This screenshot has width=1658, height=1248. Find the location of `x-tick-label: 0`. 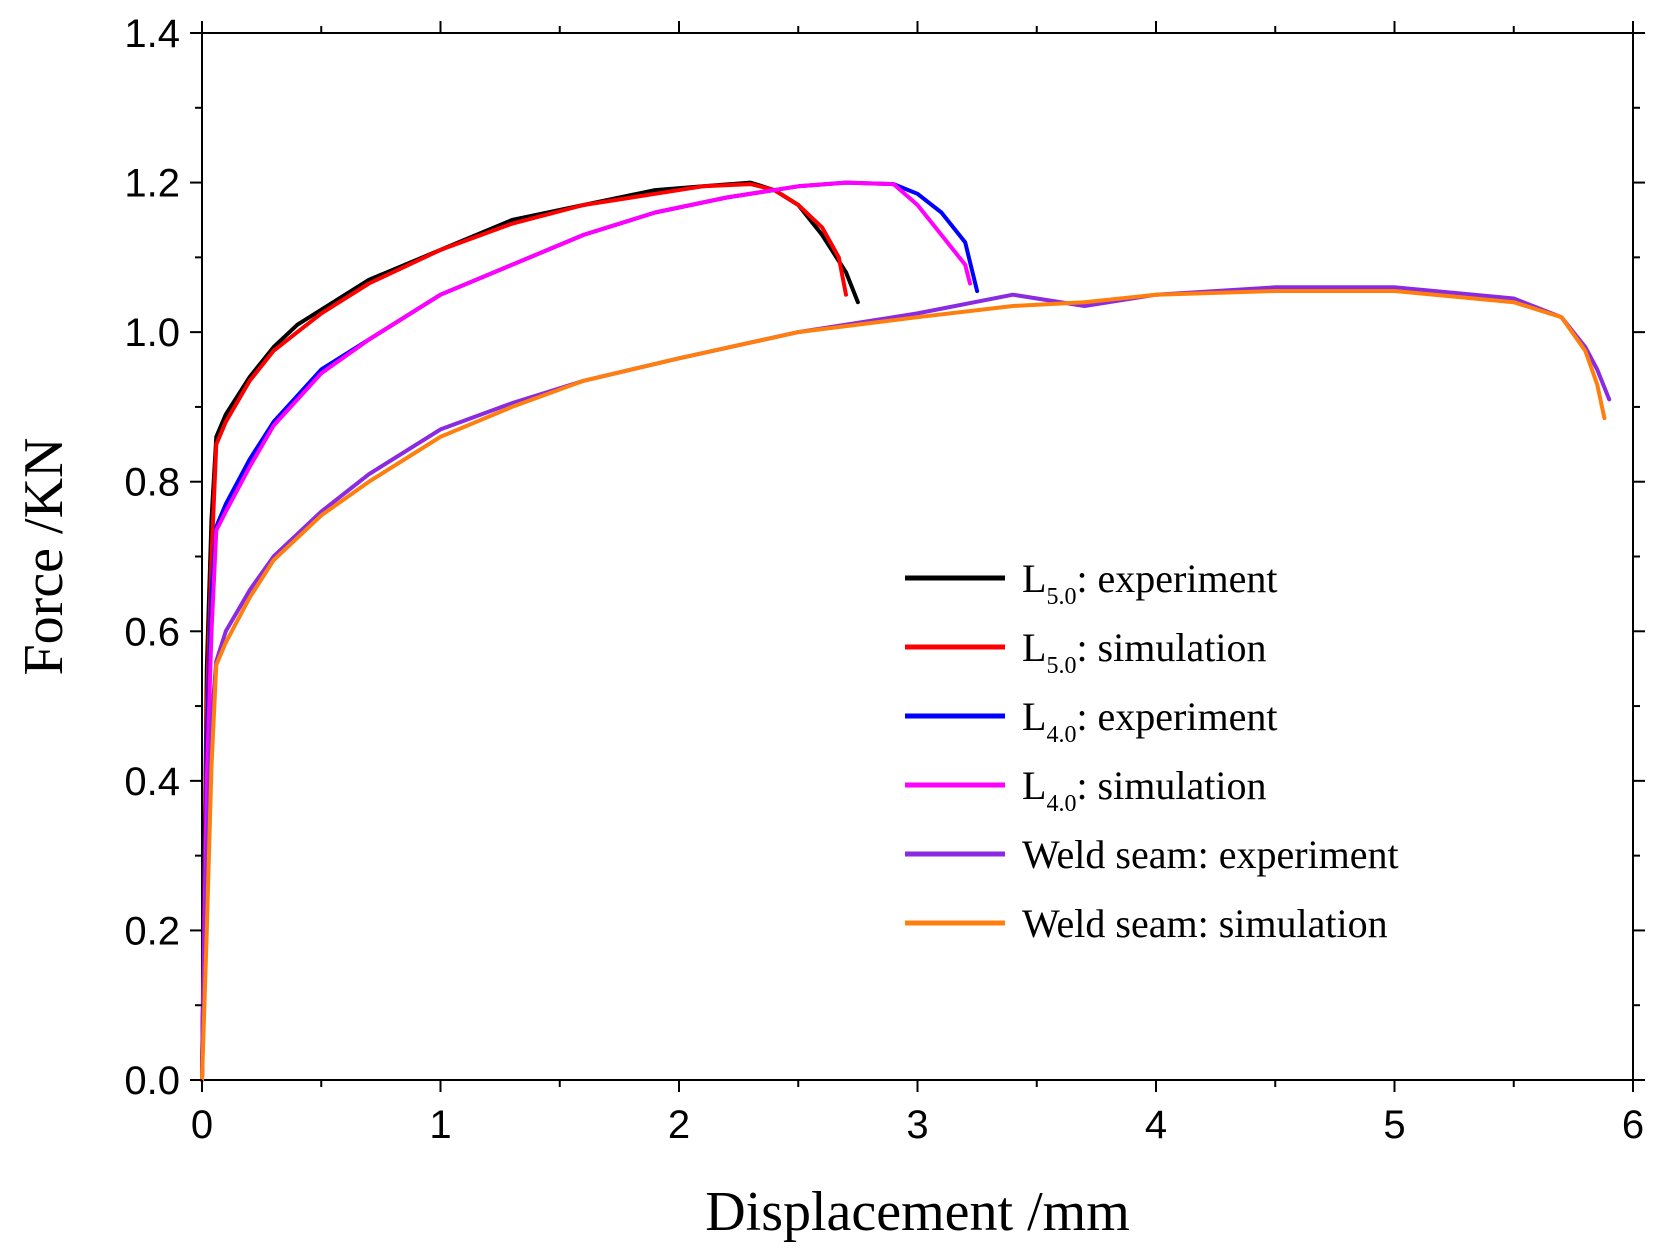

x-tick-label: 0 is located at coordinates (202, 1125).